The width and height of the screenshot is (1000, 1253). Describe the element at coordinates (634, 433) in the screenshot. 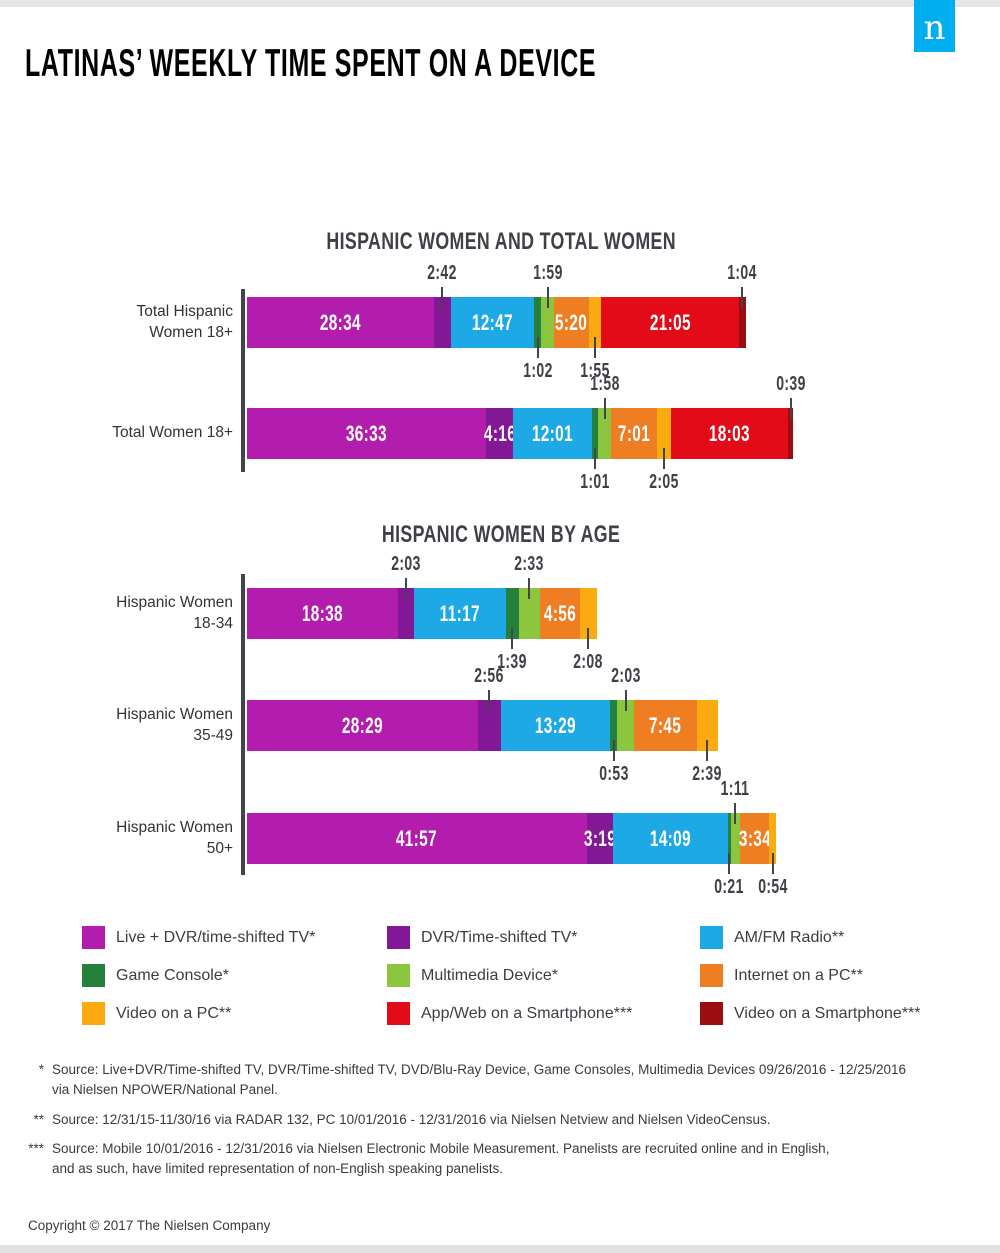

I see `bar-segment-orange: 7:01` at that location.